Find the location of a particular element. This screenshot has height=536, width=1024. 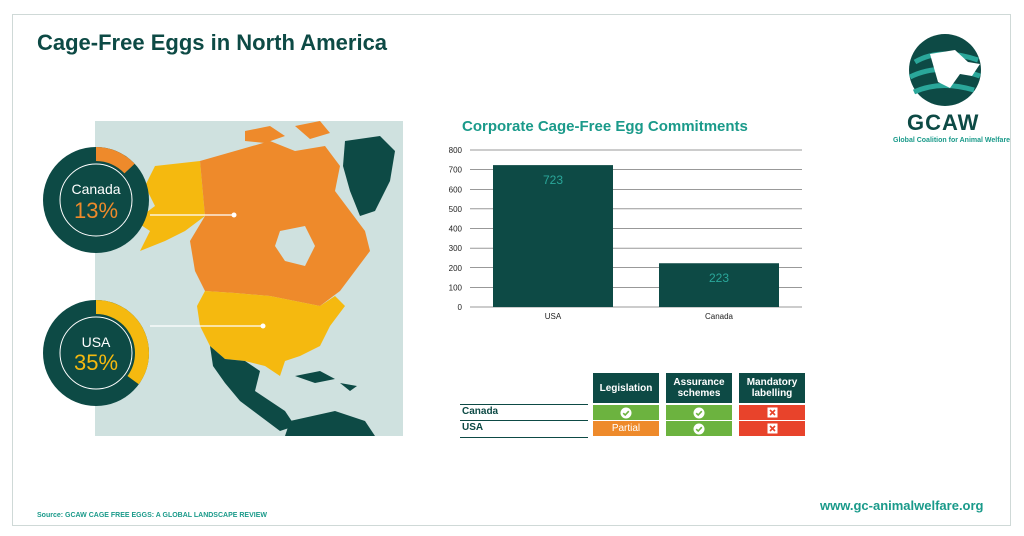

y-tick-label: 100 is located at coordinates (456, 287).